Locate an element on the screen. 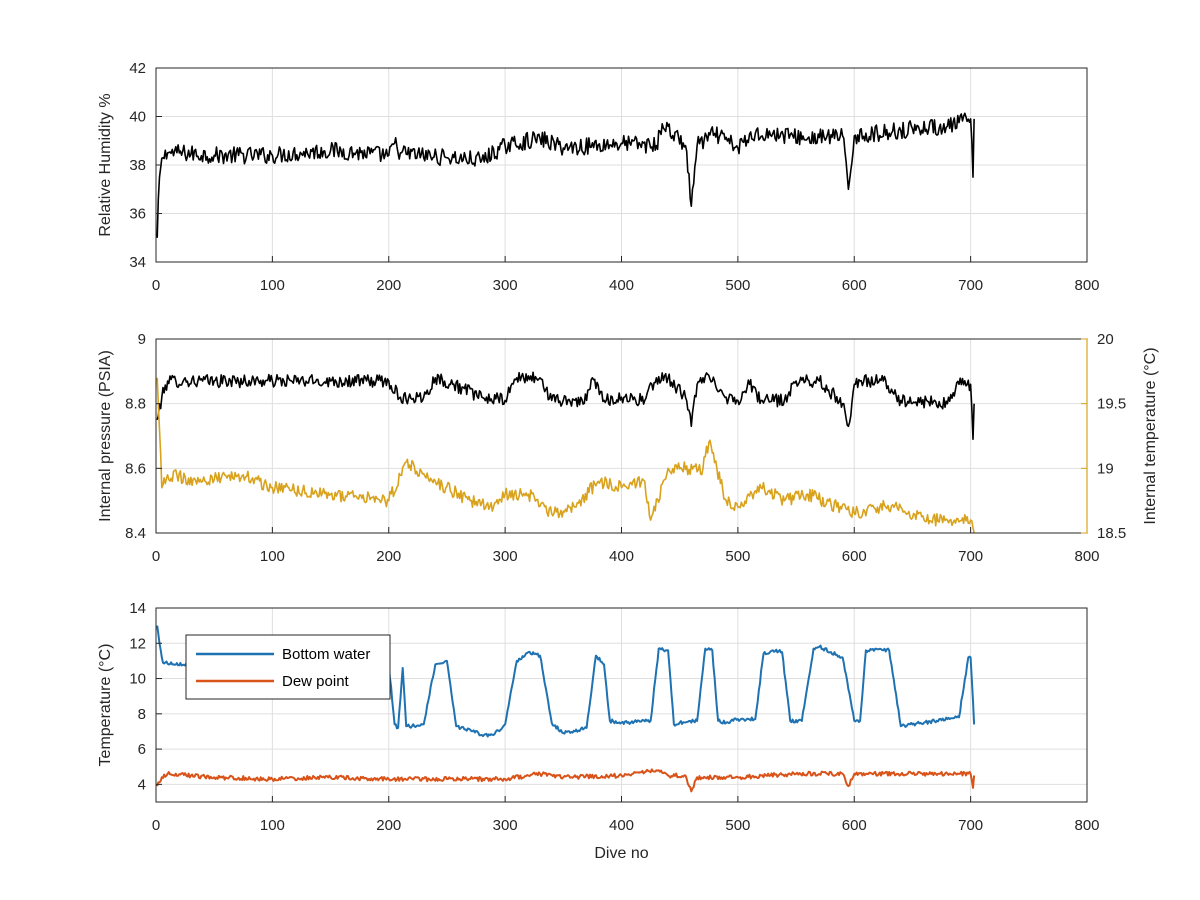 The width and height of the screenshot is (1200, 900). y-tick-label: 12 is located at coordinates (137, 643).